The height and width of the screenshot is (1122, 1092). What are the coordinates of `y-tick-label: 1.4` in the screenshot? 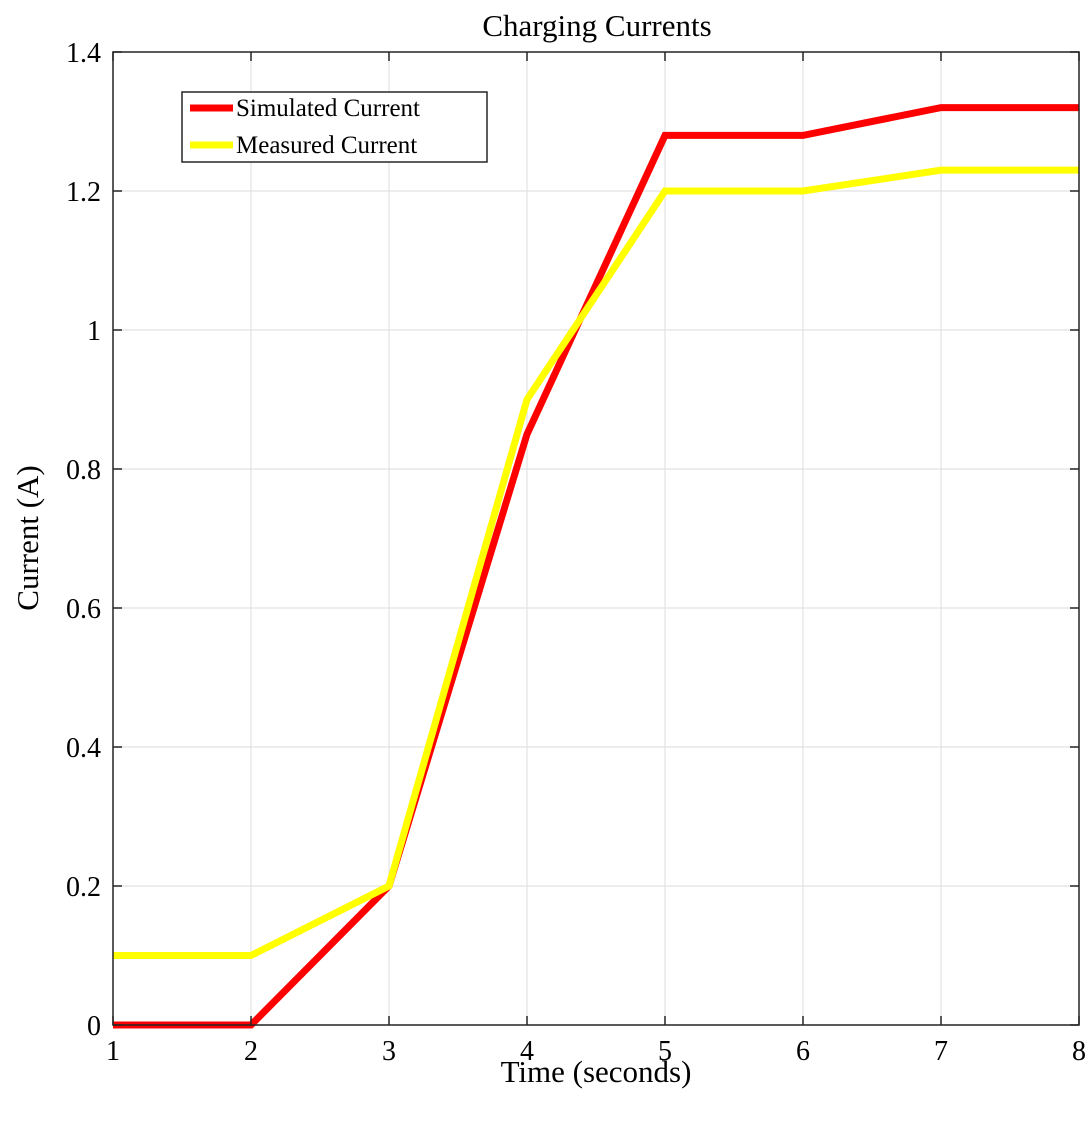 It's located at (83, 53).